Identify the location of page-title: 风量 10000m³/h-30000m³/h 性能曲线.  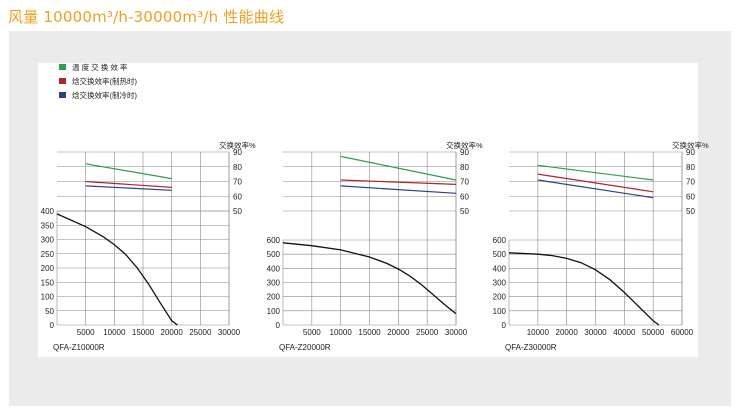
(146, 17).